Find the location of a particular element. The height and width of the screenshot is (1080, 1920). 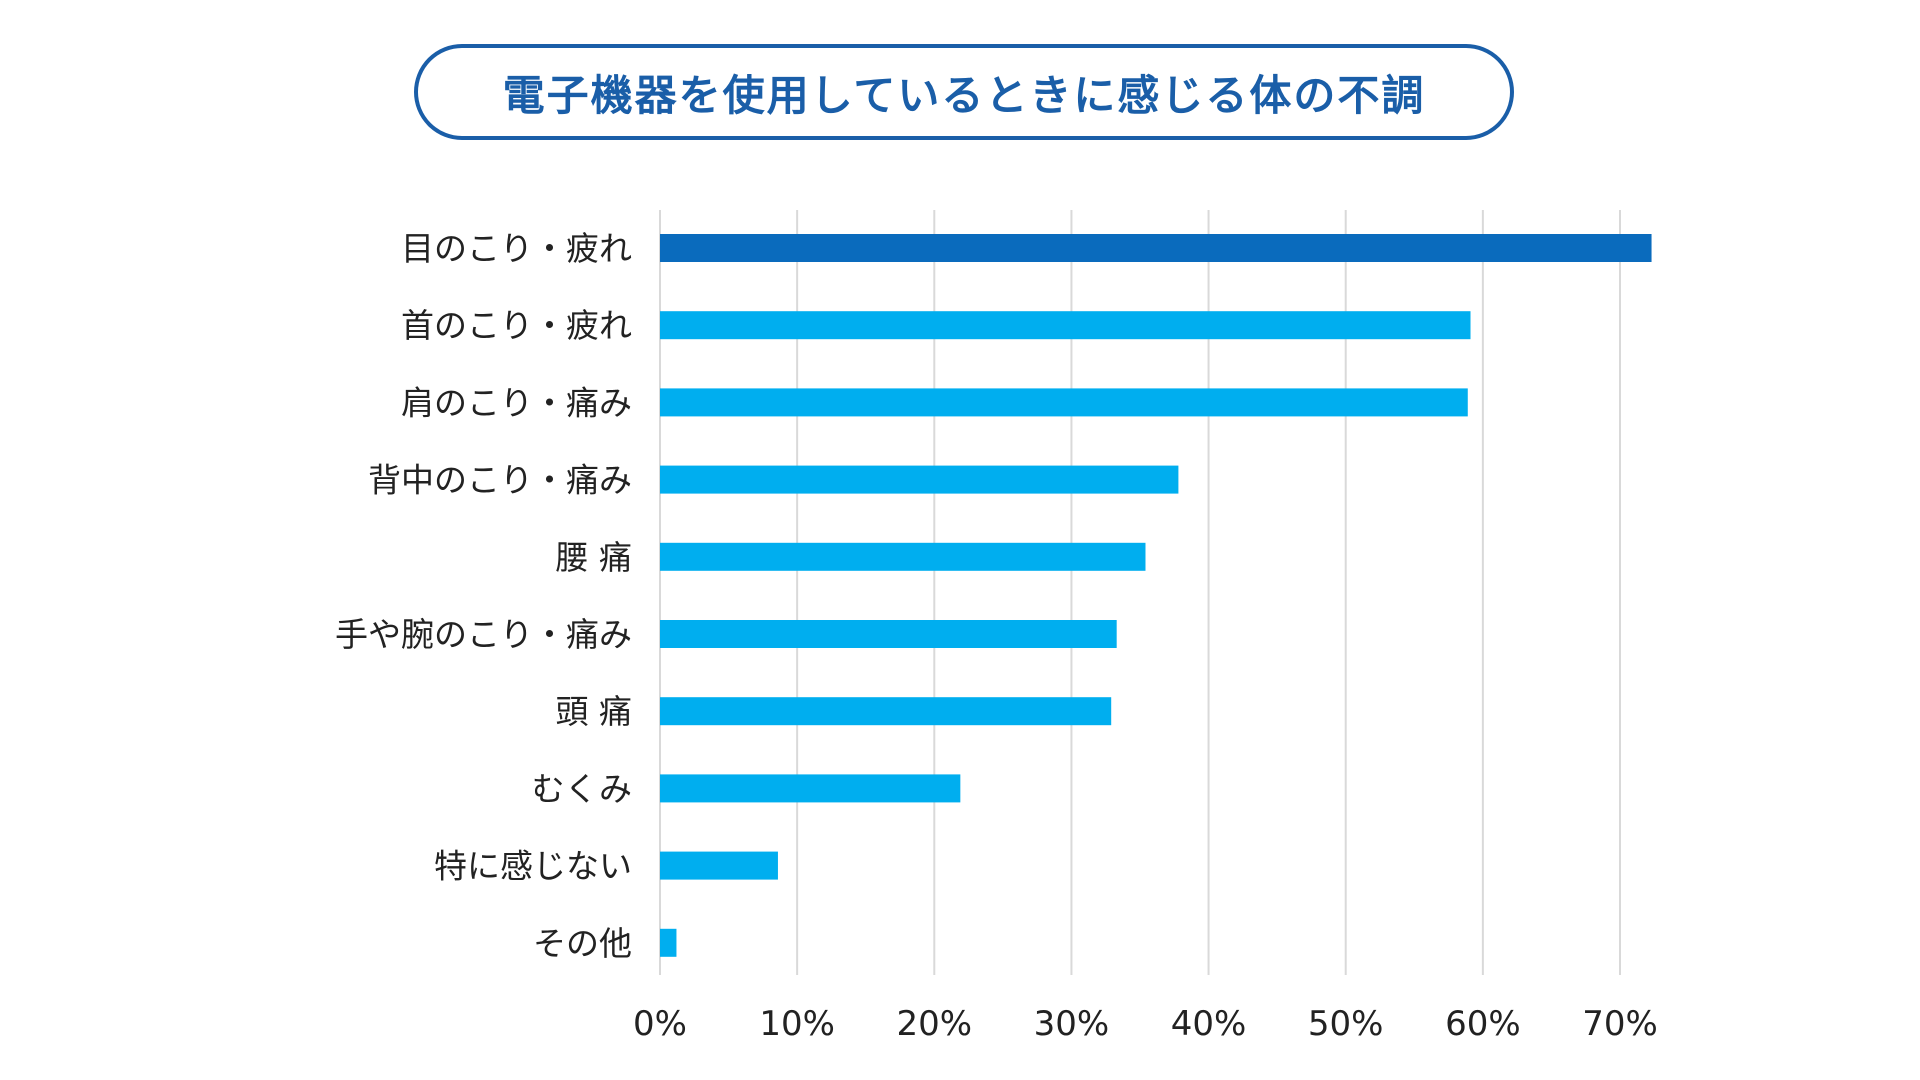

tick-label: 50% is located at coordinates (1346, 1024).